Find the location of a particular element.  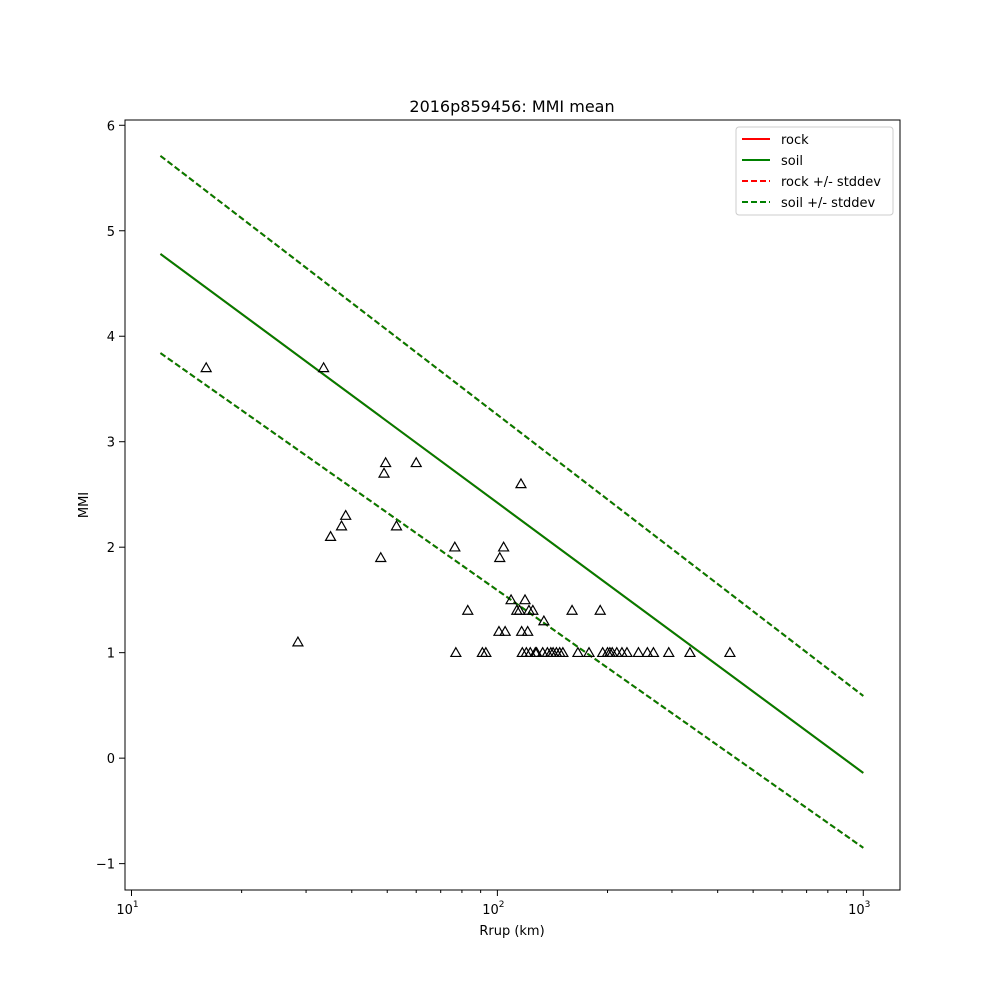

x-axis: 10¹ 10² 10³ is located at coordinates (493, 904).